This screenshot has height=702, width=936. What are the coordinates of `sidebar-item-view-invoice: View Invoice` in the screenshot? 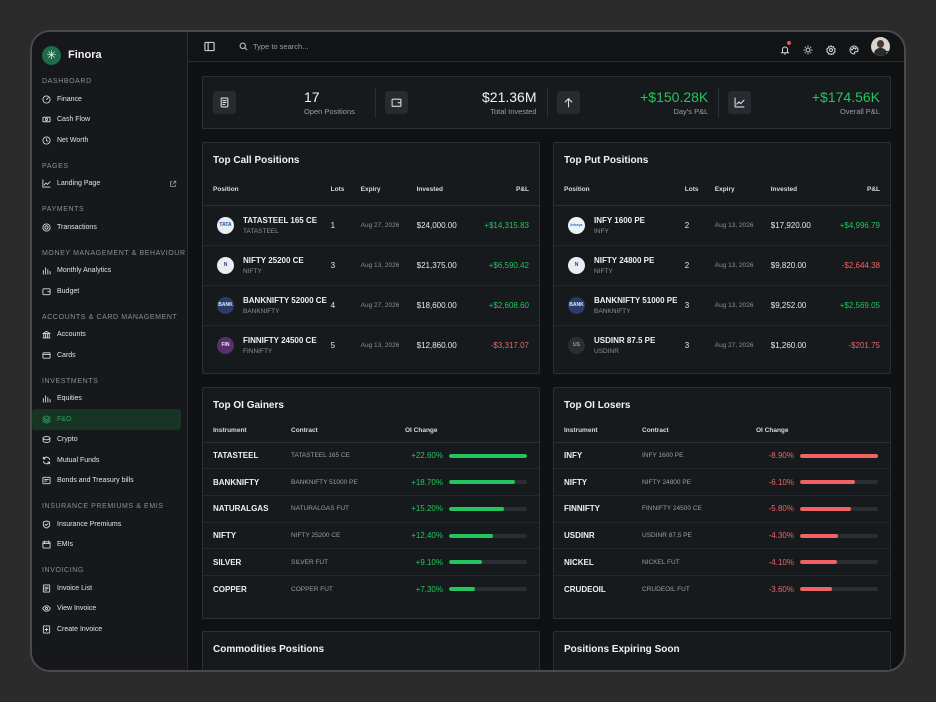 It's located at (106, 609).